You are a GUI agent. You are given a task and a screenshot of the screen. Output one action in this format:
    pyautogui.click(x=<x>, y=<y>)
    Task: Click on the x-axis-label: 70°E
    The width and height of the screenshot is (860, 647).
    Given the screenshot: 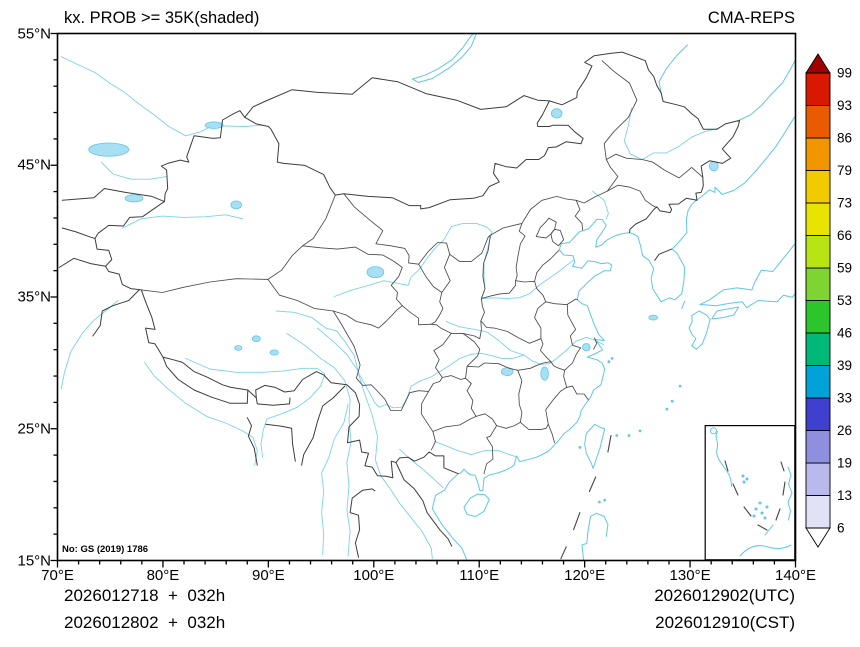 What is the action you would take?
    pyautogui.click(x=57, y=575)
    